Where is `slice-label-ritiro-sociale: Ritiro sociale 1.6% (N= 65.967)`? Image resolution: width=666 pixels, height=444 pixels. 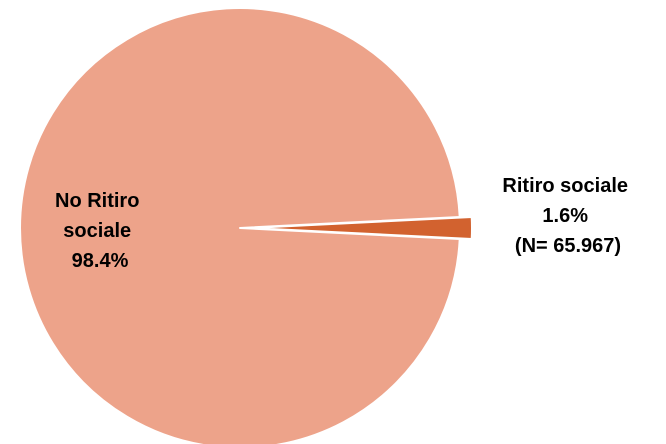 slice-label-ritiro-sociale: Ritiro sociale 1.6% (N= 65.967) is located at coordinates (567, 216).